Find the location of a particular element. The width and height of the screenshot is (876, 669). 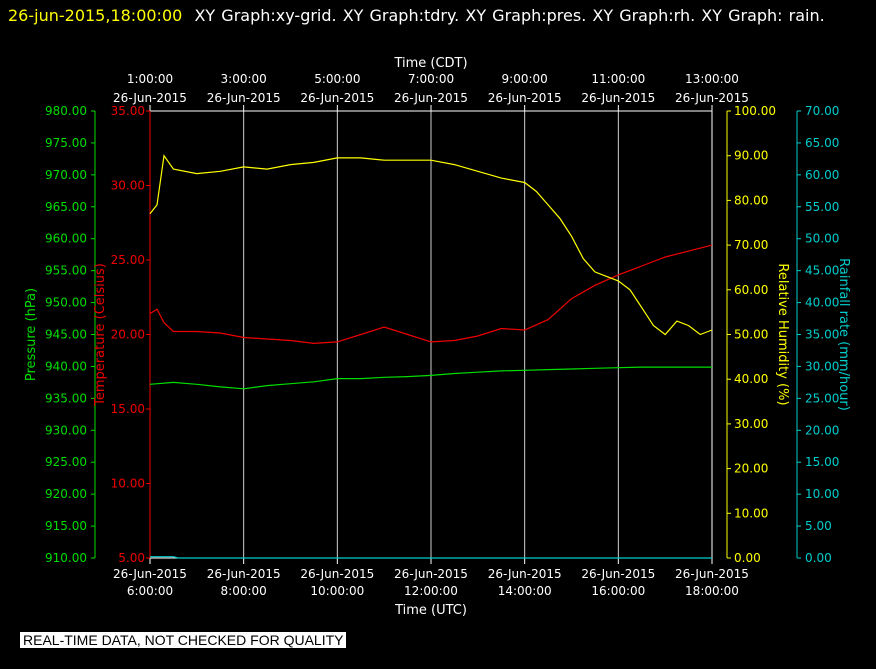

rh-tick-label: 90.00 is located at coordinates (751, 156).